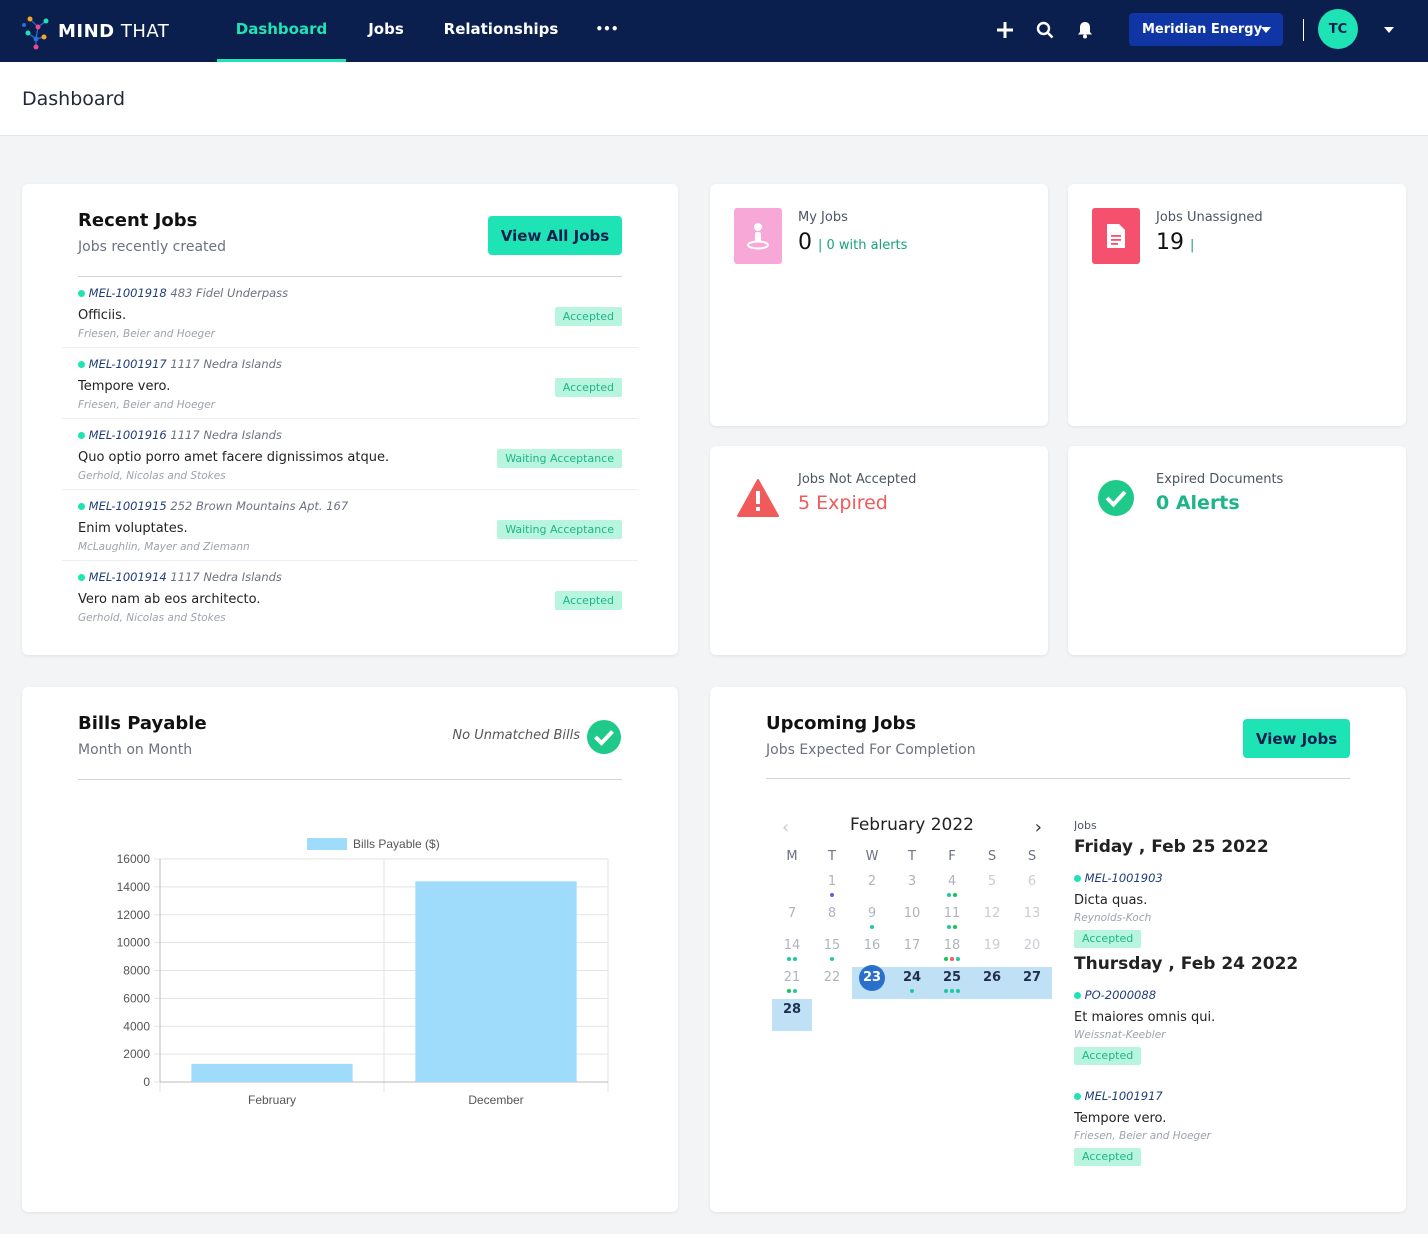  What do you see at coordinates (74, 99) in the screenshot?
I see `page-title: Dashboard` at bounding box center [74, 99].